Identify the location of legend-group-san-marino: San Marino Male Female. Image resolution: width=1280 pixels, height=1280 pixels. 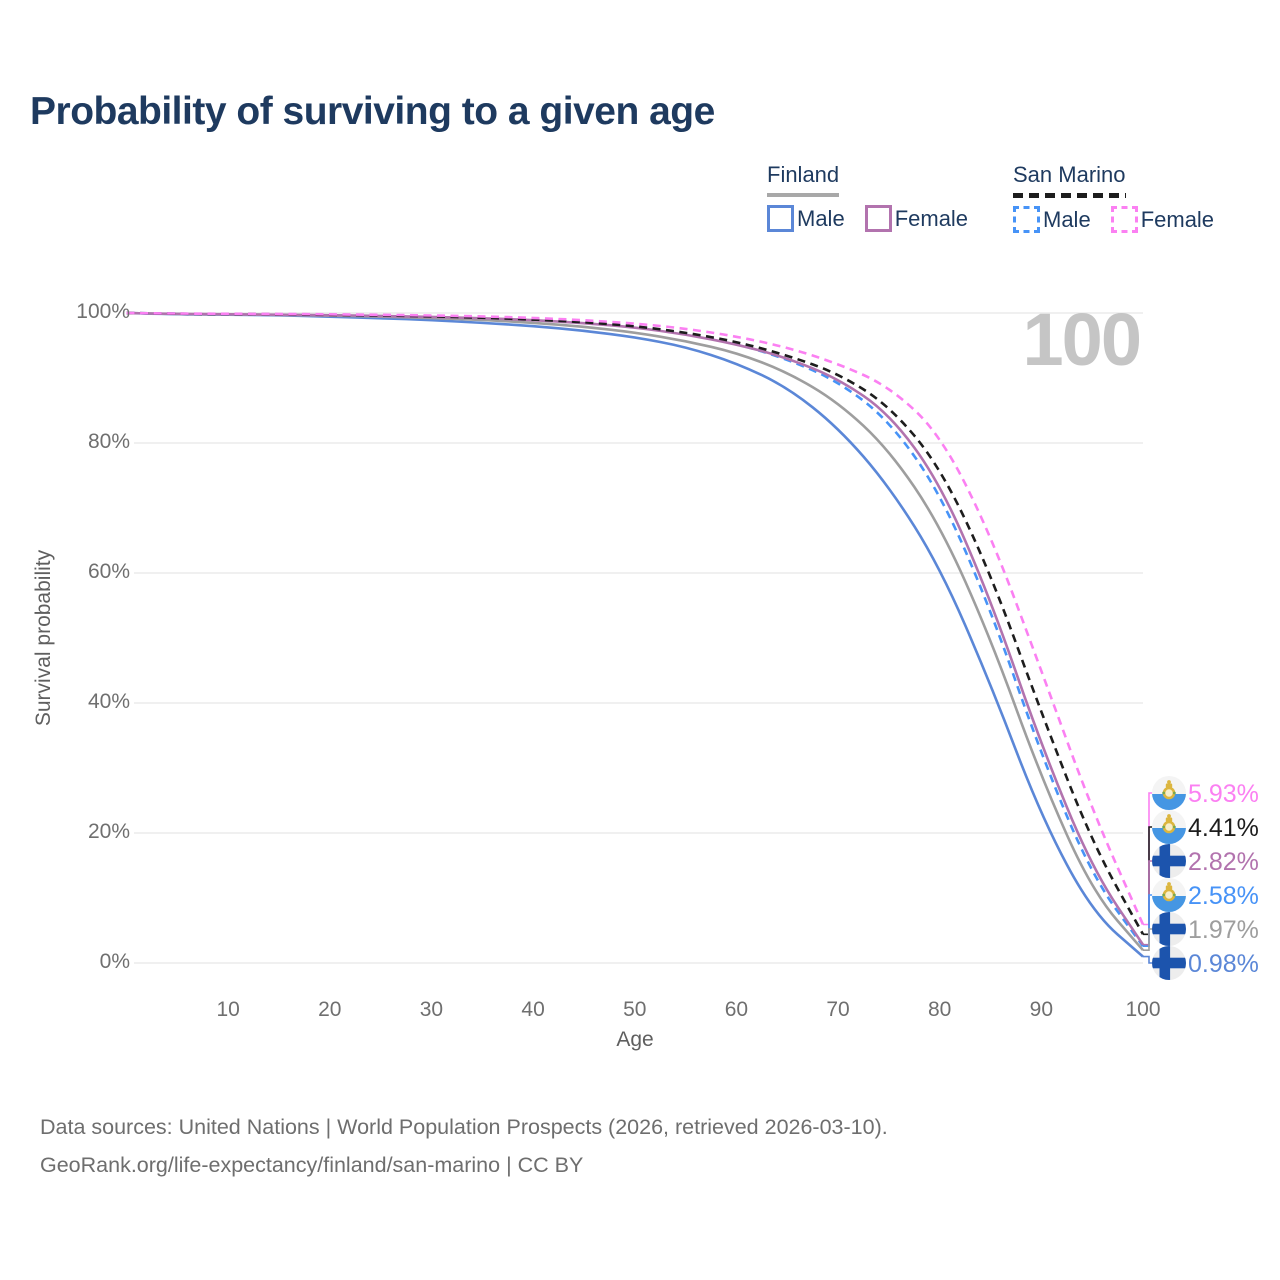
(1123, 197).